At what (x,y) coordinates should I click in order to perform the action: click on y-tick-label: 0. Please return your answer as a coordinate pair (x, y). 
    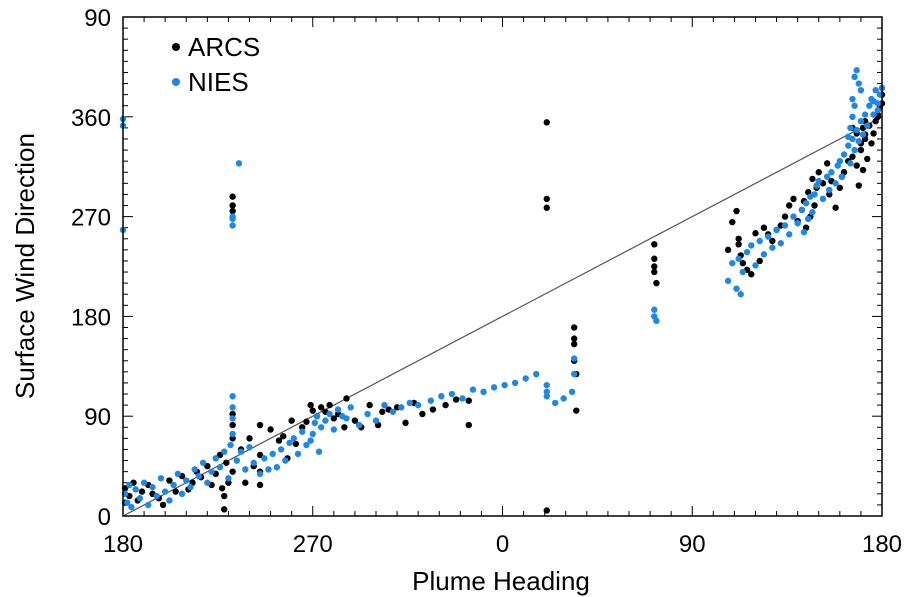
    Looking at the image, I should click on (104, 517).